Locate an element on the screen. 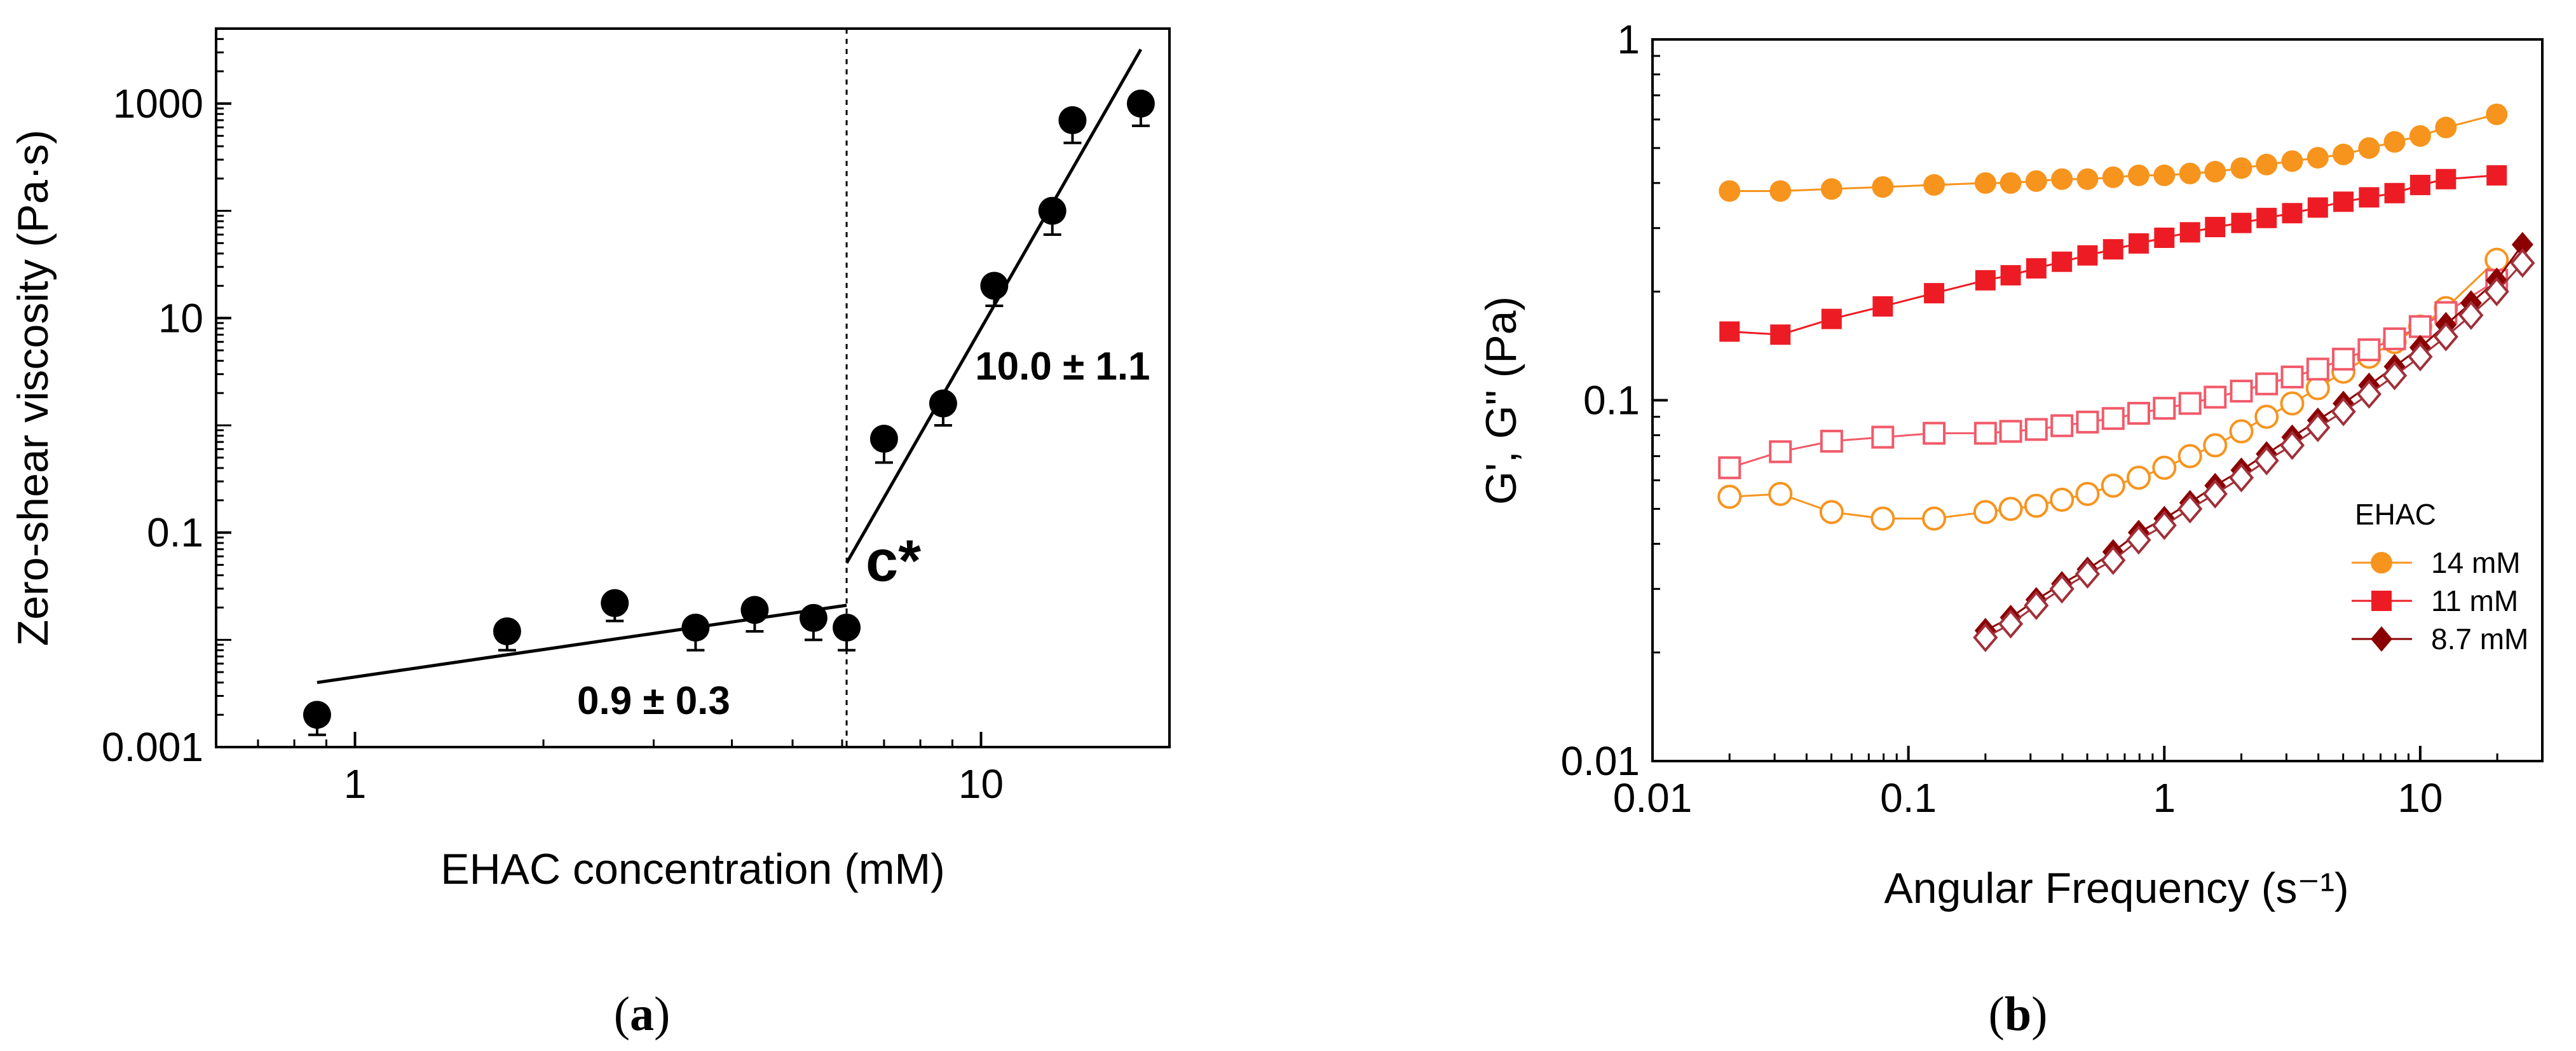  panel-a-y-axis-label: Zero-shear viscosity (Pa·s) is located at coordinates (33, 388).